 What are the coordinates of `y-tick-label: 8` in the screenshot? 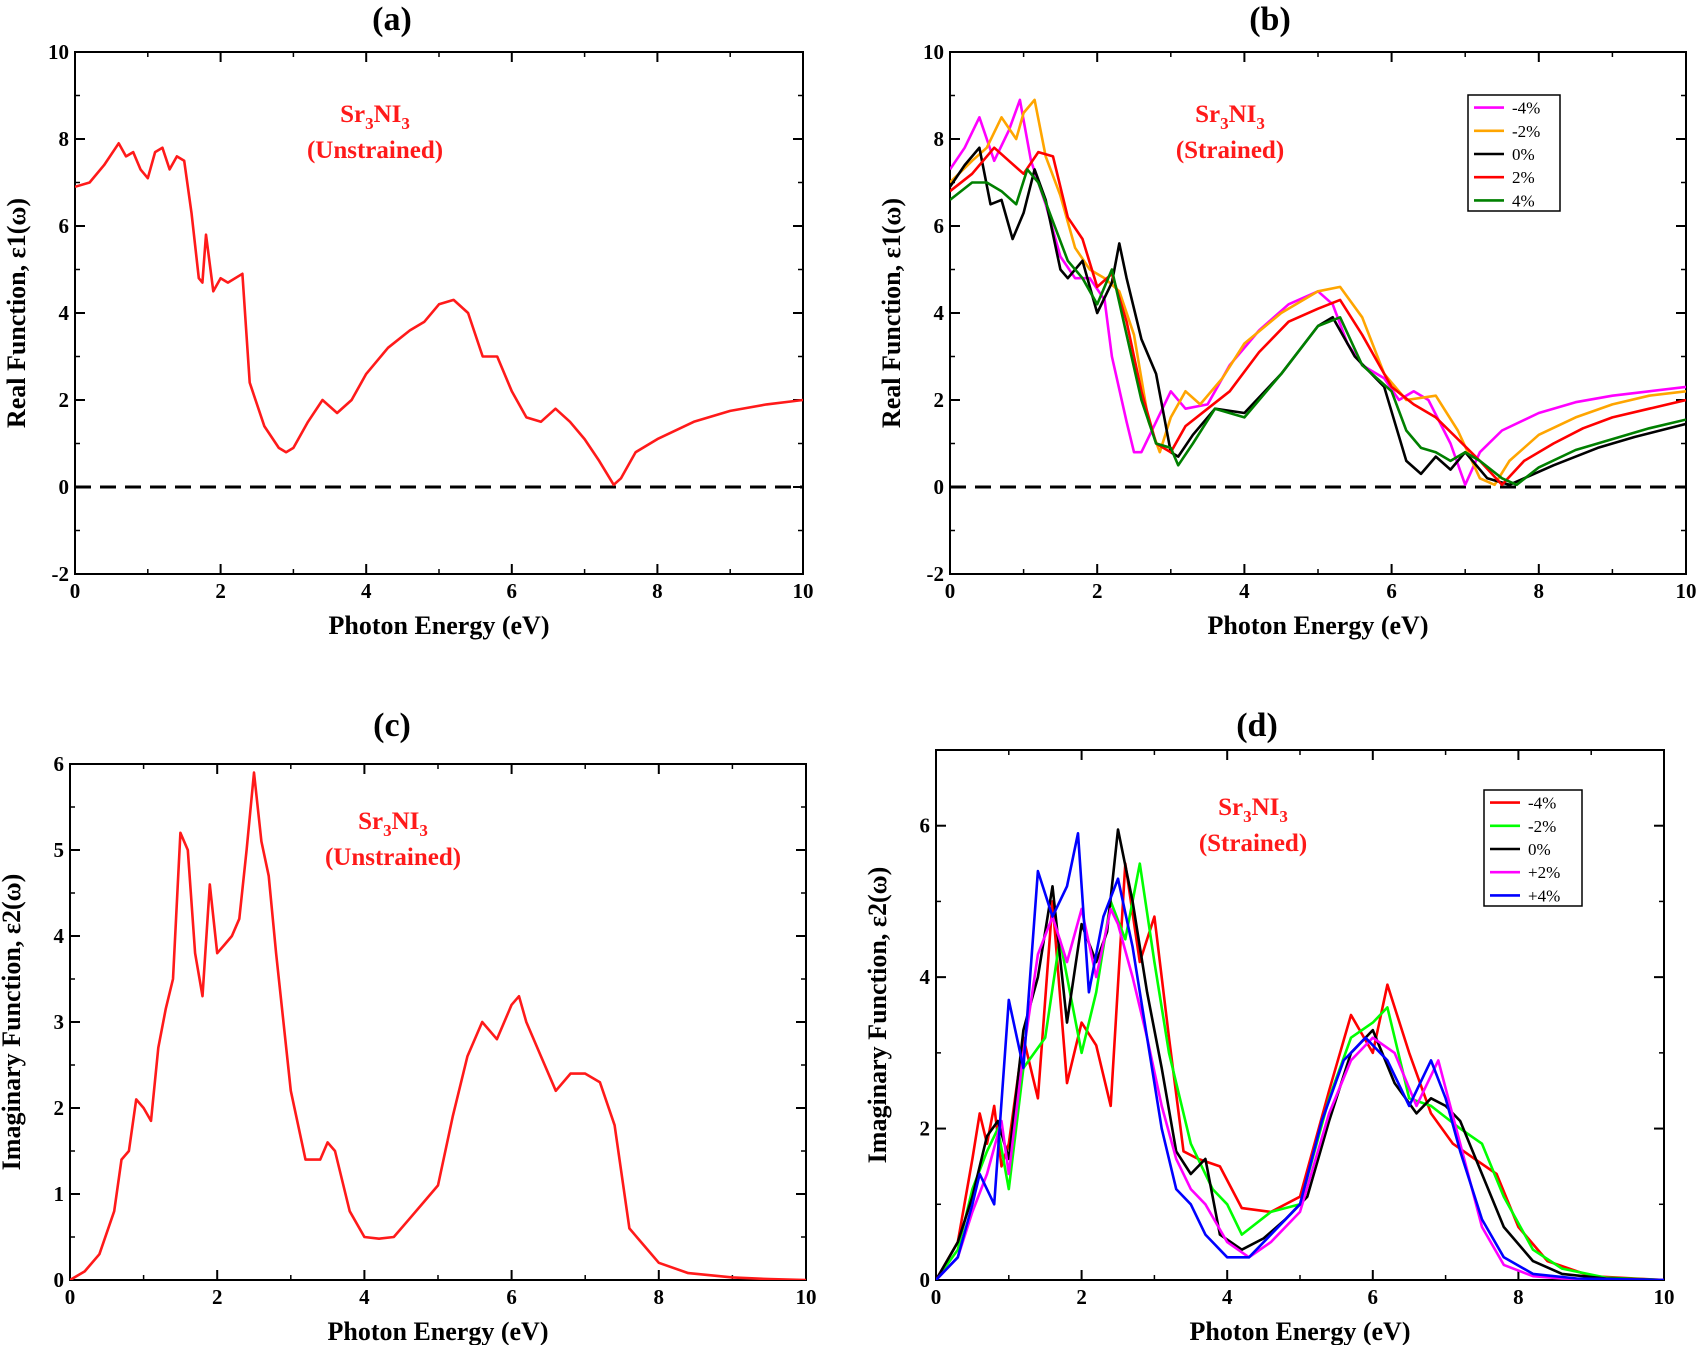 It's located at (64, 139).